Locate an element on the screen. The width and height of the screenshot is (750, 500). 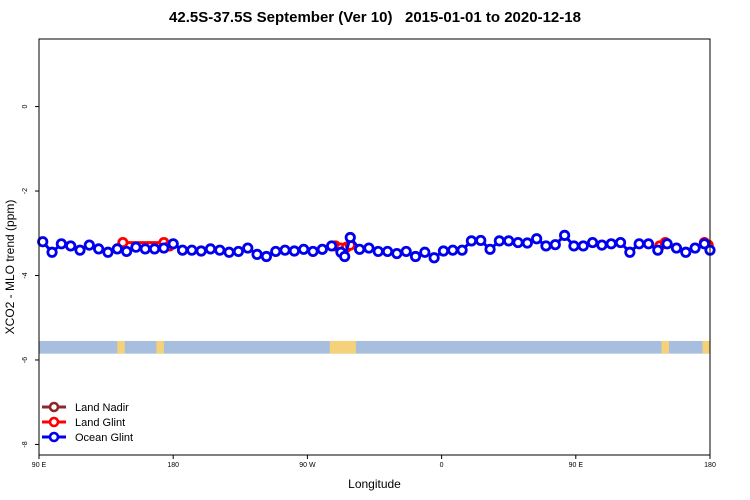
legend-label: Land Nadir is located at coordinates (102, 408).